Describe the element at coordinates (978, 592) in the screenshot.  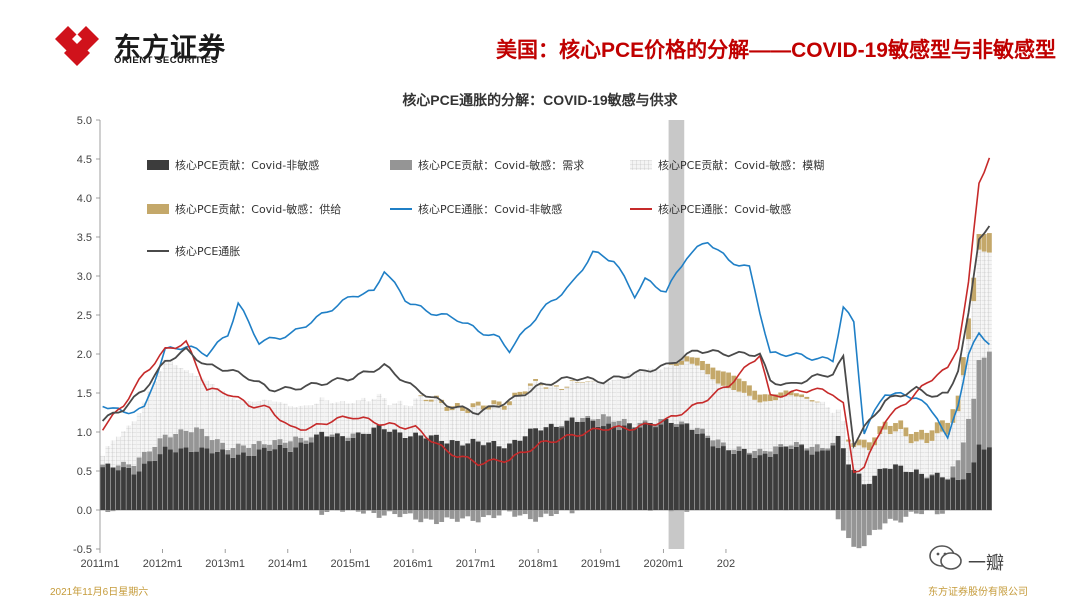
I see `footer-company: 东方证券股份有限公司` at that location.